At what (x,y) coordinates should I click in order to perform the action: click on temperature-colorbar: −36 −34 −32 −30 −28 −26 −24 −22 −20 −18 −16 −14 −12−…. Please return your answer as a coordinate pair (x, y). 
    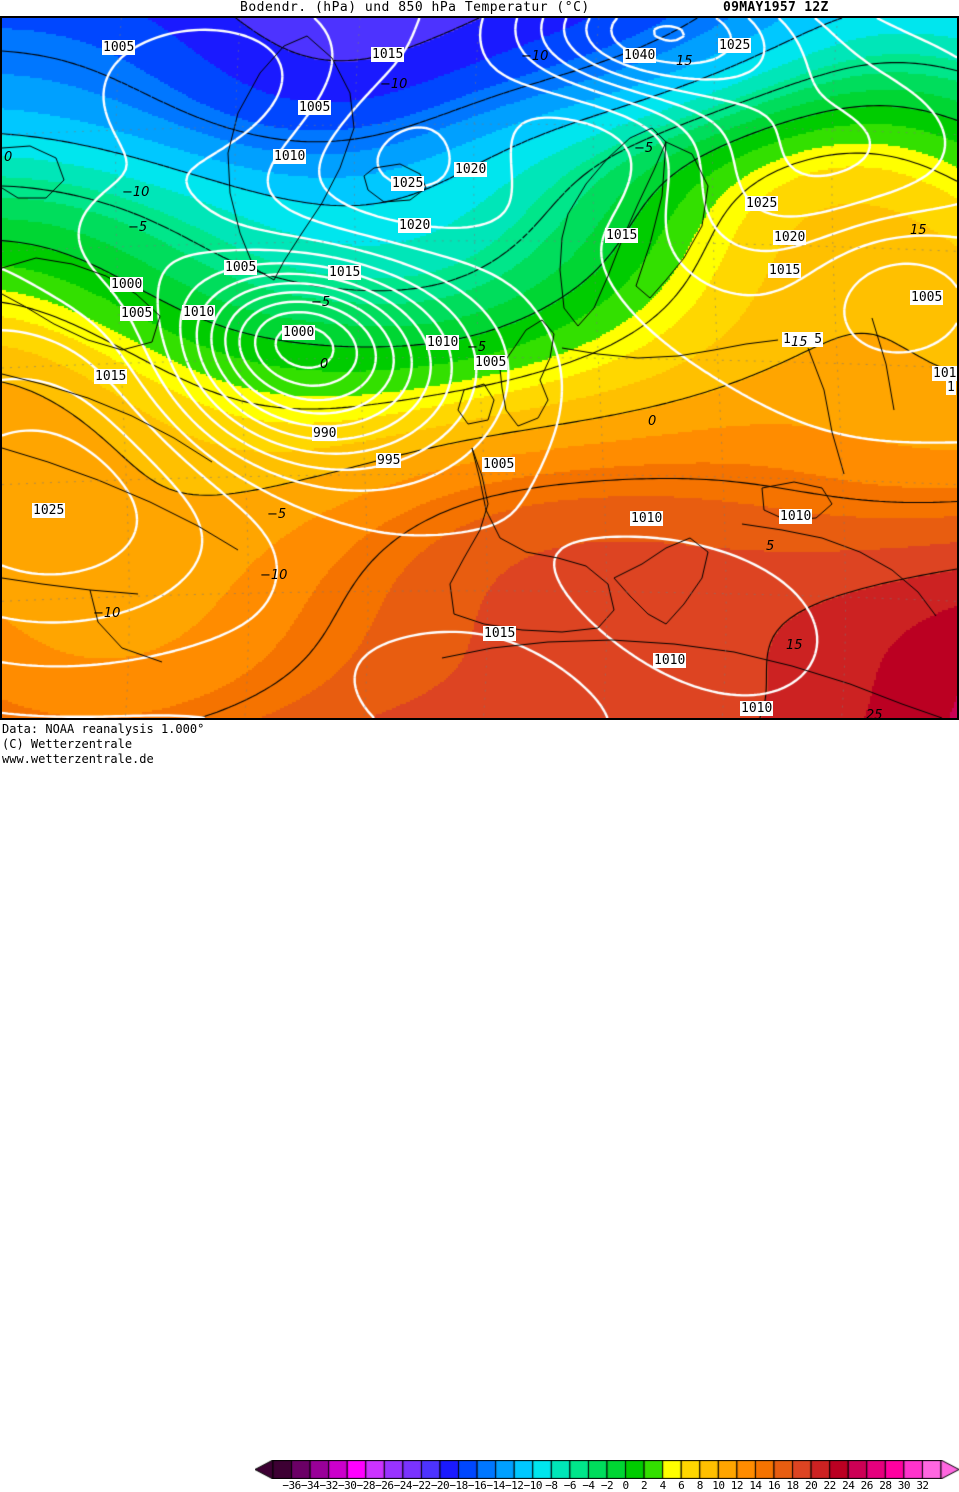
    Looking at the image, I should click on (607, 1476).